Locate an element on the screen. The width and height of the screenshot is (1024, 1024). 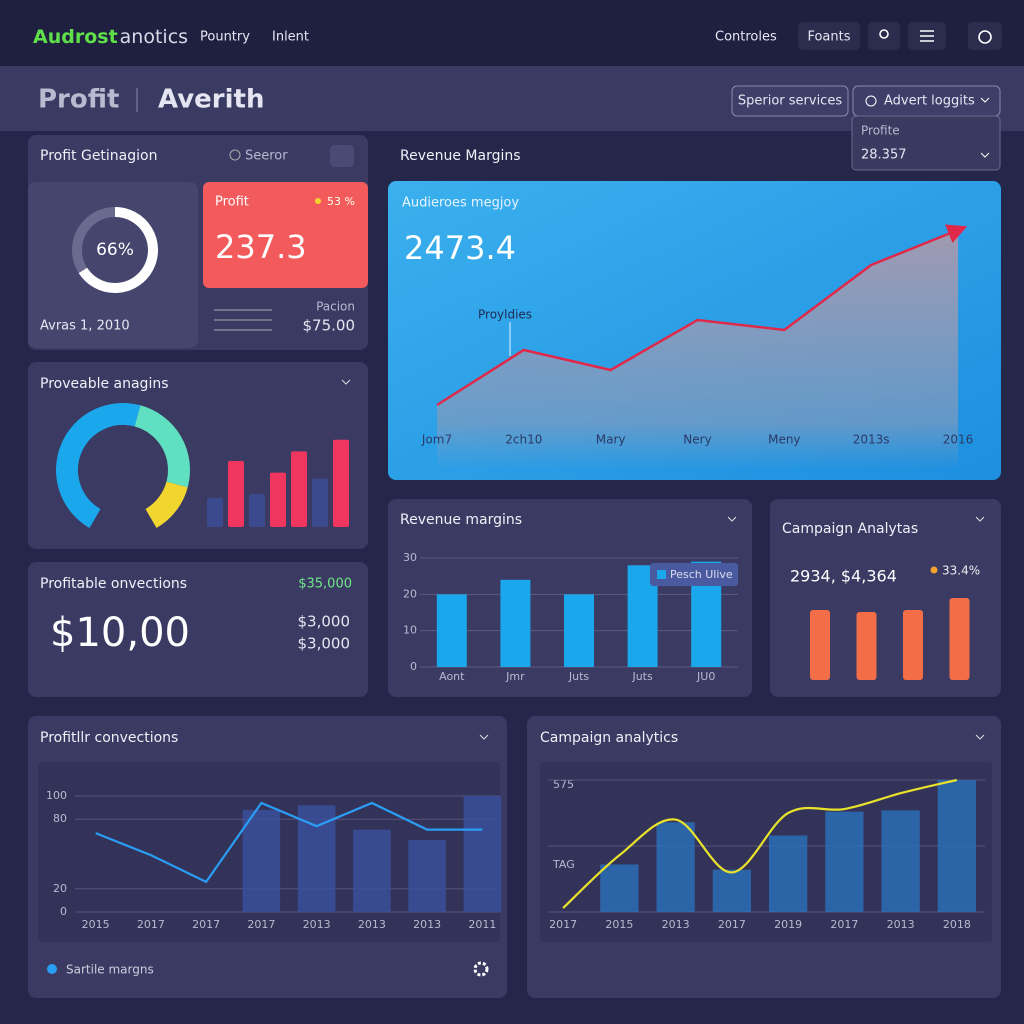
dropdown is located at coordinates (926, 143).